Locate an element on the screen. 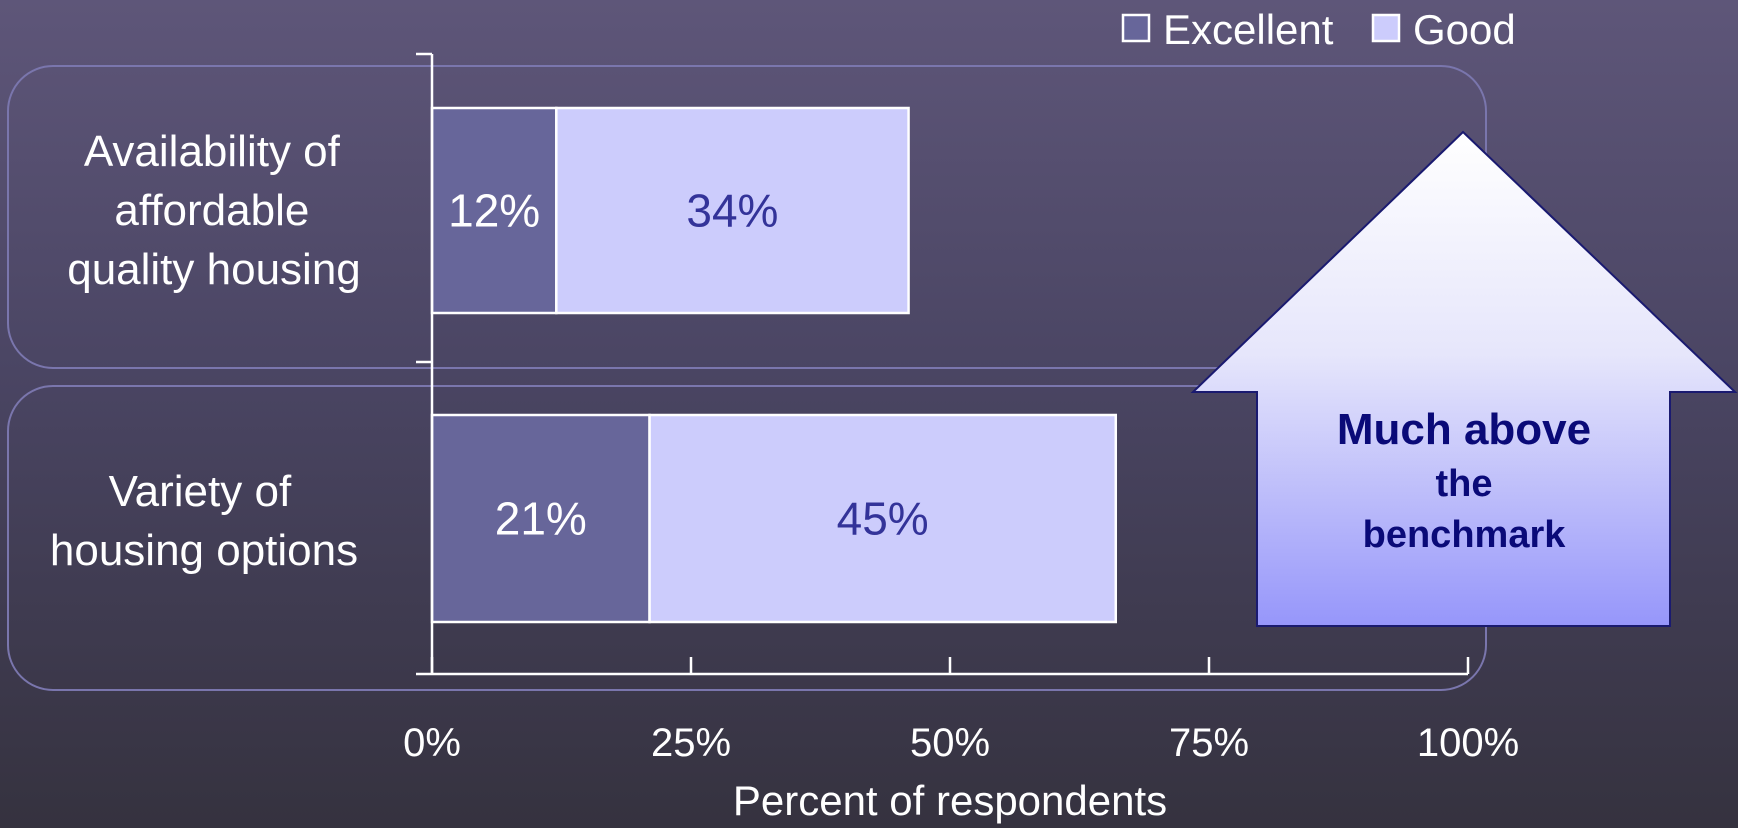 The height and width of the screenshot is (828, 1738). category-label-1-line-3: quality housing is located at coordinates (214, 269).